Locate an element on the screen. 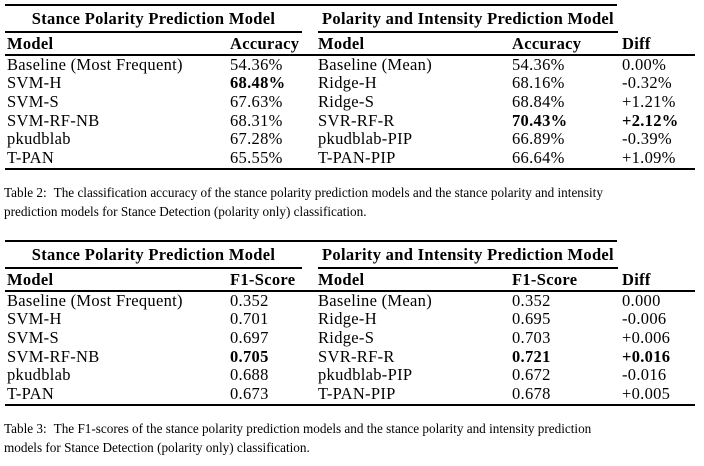 This screenshot has width=704, height=466. table-row: pkudblab 0.688 pkudblab-PIP 0.672 -0.016 is located at coordinates (350, 375).